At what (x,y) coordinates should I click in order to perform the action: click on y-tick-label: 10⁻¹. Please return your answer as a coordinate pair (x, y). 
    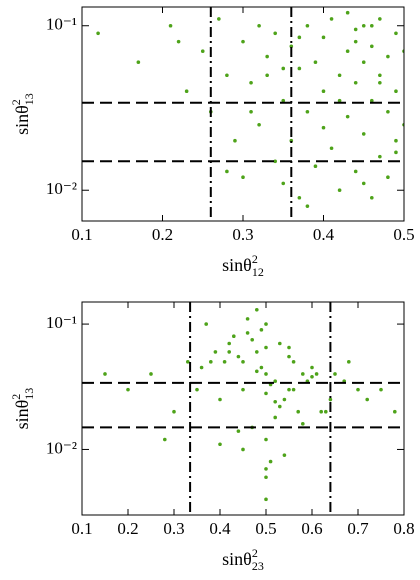
    Looking at the image, I should click on (61, 24).